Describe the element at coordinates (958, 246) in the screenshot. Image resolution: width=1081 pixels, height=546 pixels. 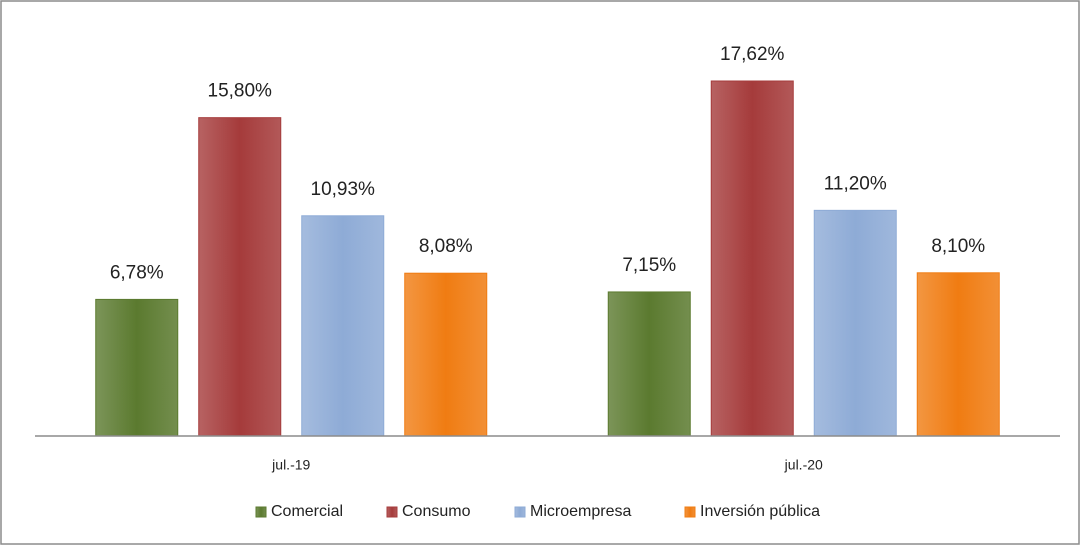
I see `value-label: 8,10%` at that location.